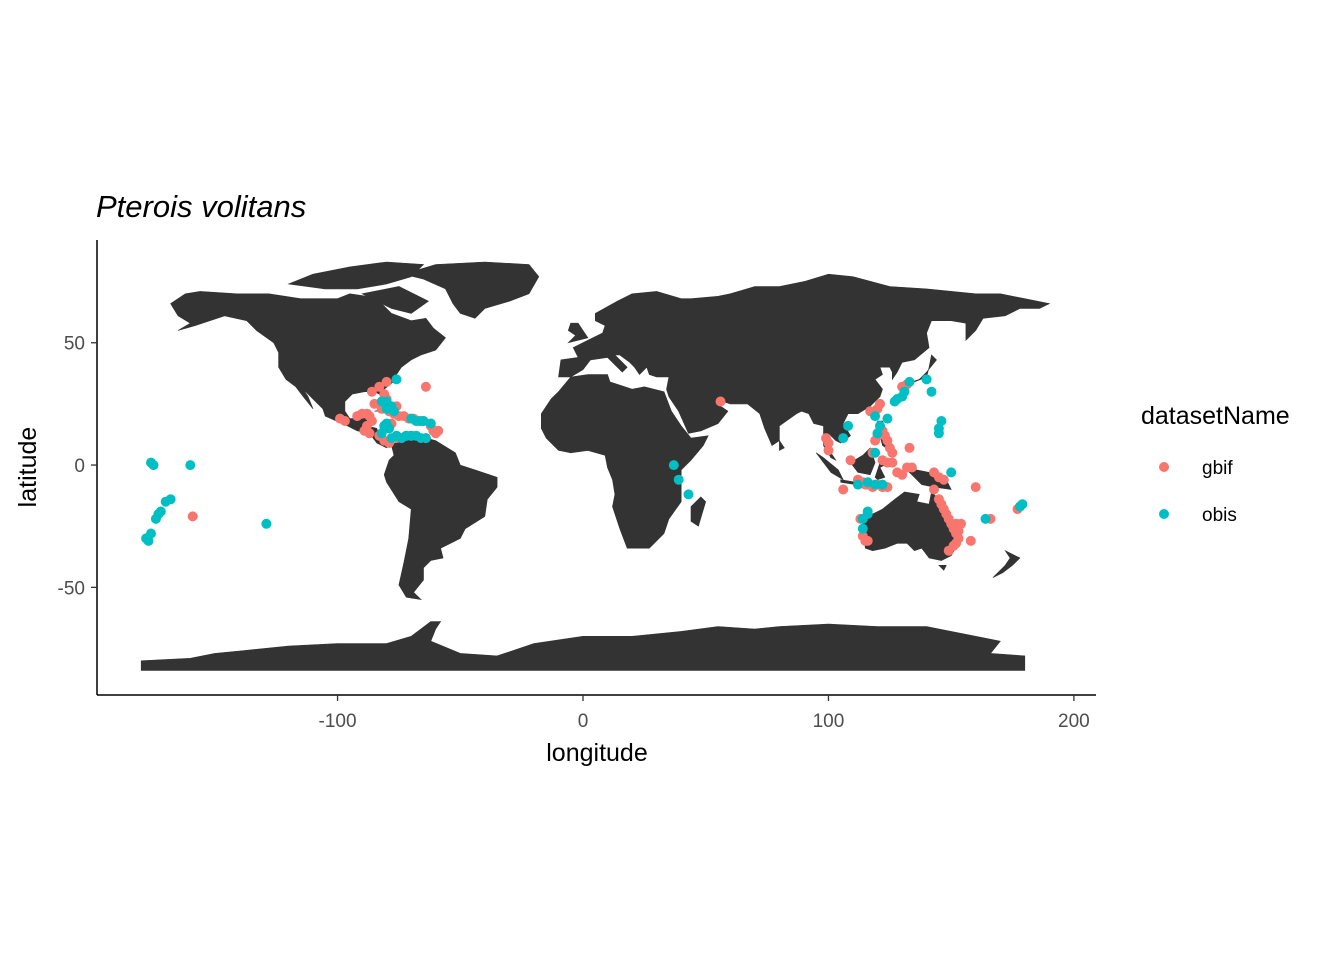  Describe the element at coordinates (356, 275) in the screenshot. I see `canadian-arctic-land` at that location.